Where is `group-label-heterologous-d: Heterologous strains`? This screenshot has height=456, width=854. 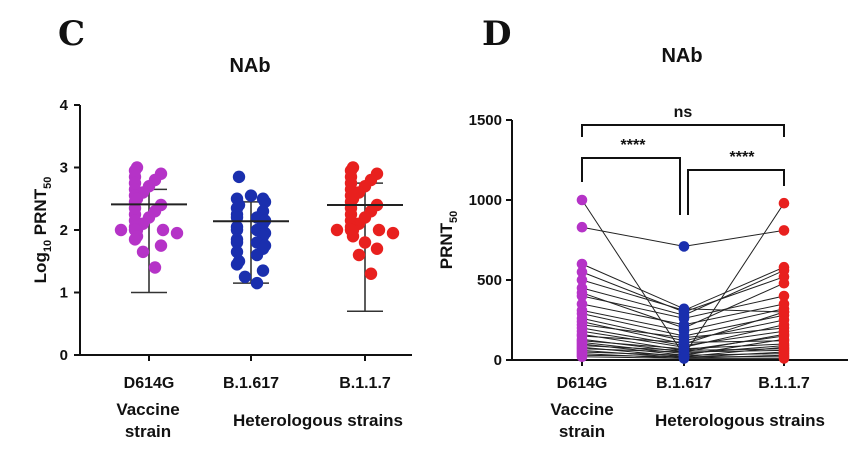
group-label-heterologous-d: Heterologous strains is located at coordinates (740, 420).